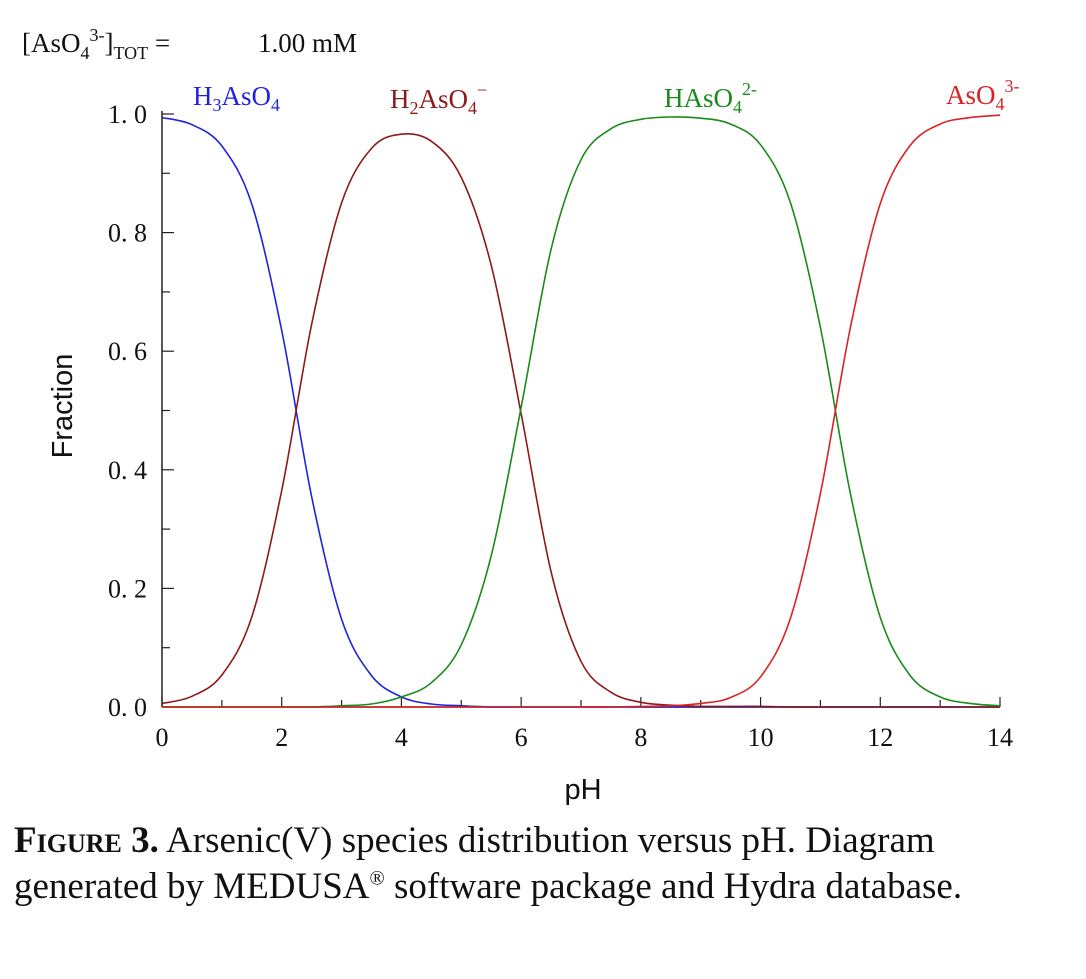 The height and width of the screenshot is (979, 1086). Describe the element at coordinates (606, 97) in the screenshot. I see `series-labels: H3AsO4 H2AsO4− HAsO42- AsO43-` at that location.